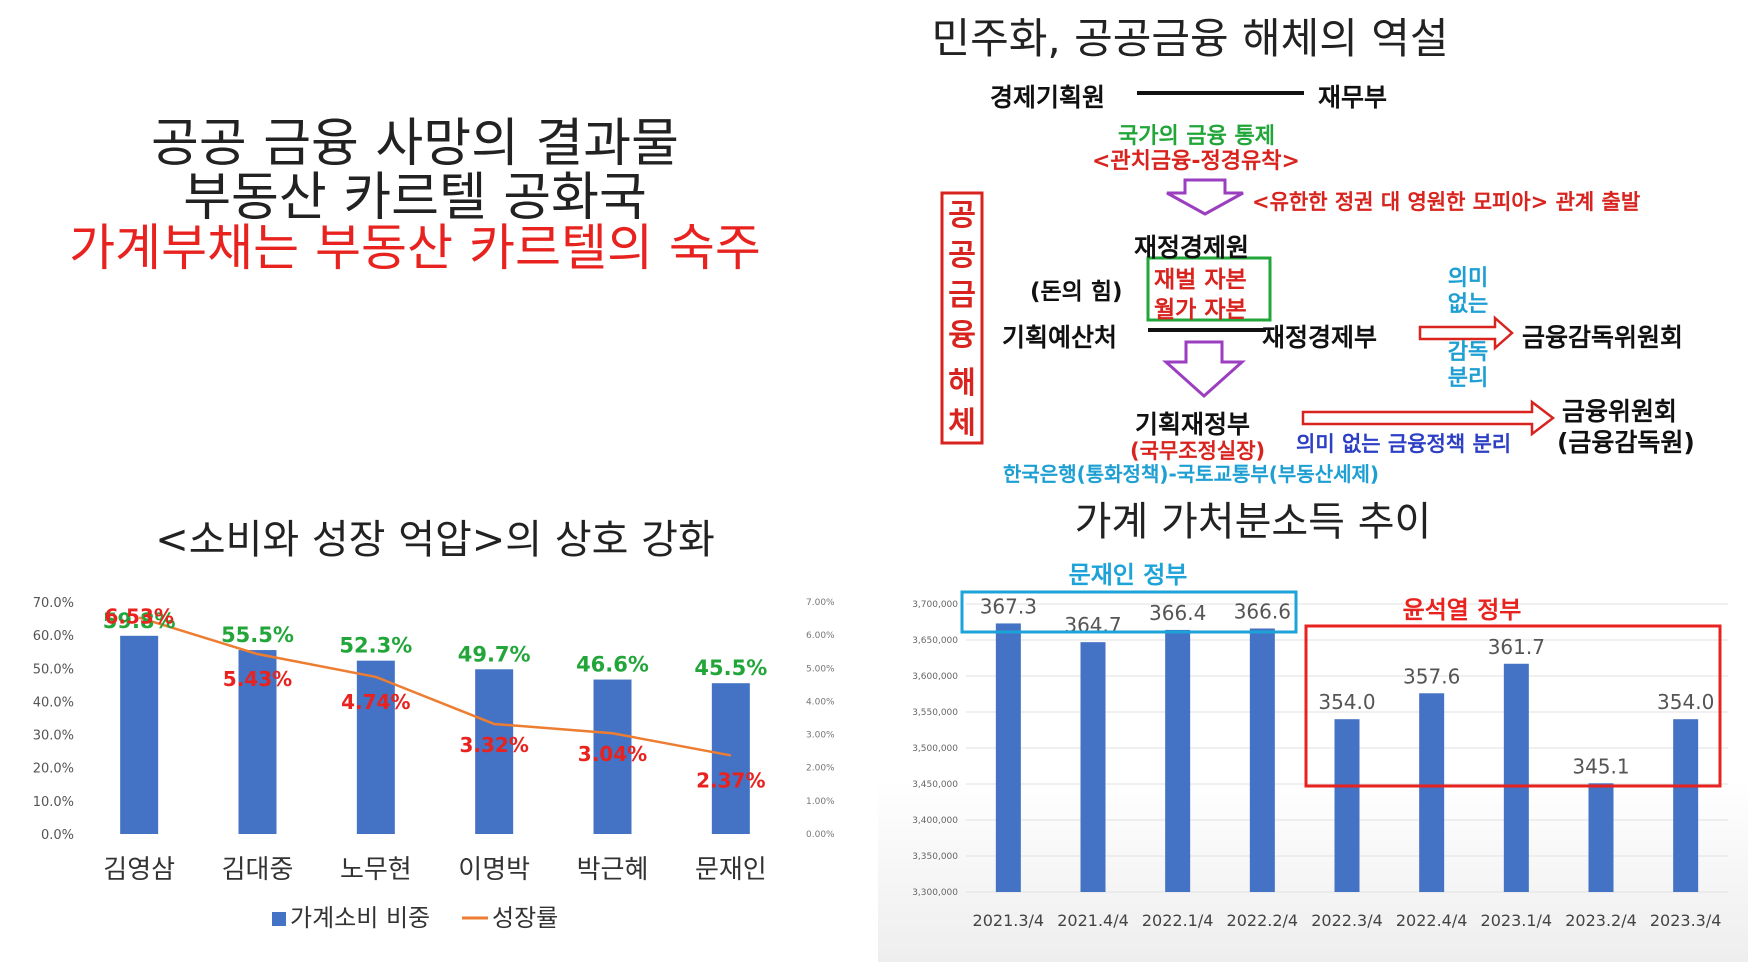  Describe the element at coordinates (1209, 289) in the screenshot. I see `capital-box` at that location.